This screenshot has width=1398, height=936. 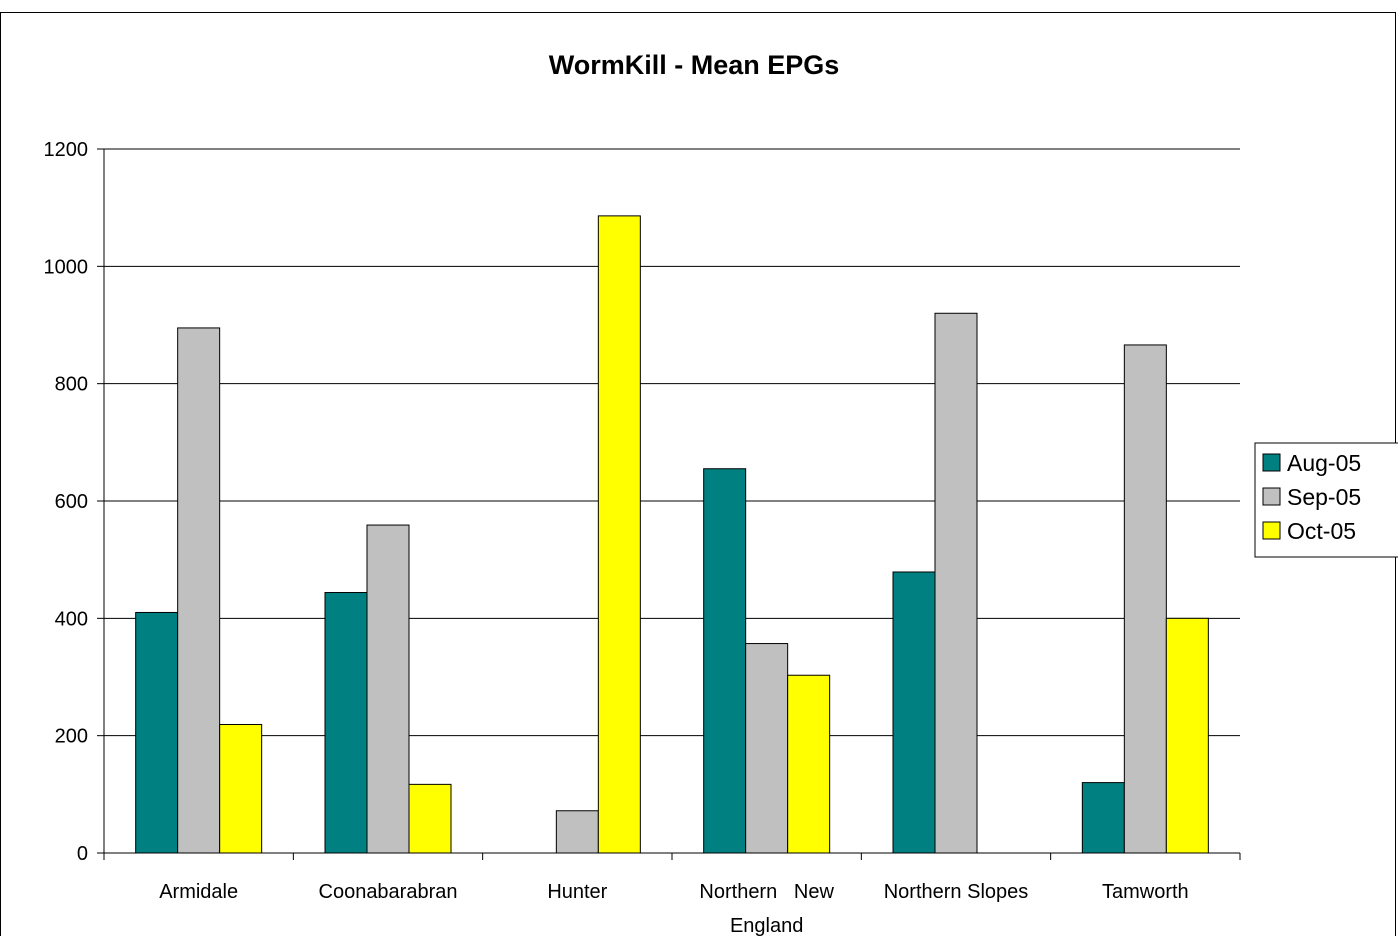 I want to click on x-tick-label: Armidale, so click(x=198, y=892).